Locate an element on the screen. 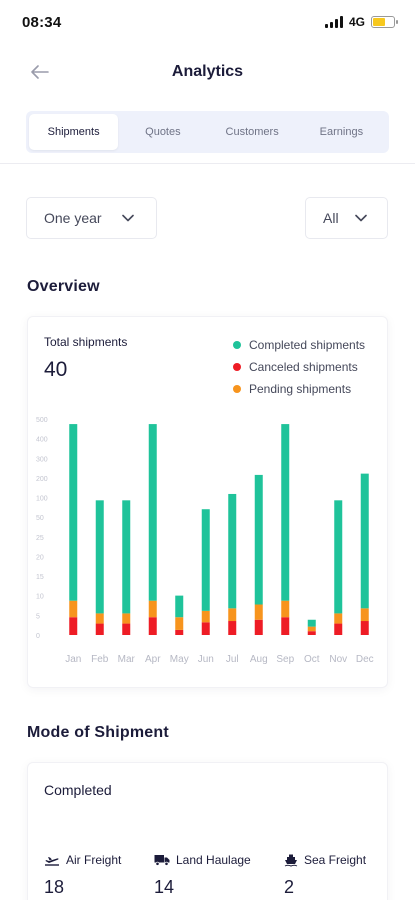 The image size is (415, 900). back-button is located at coordinates (40, 72).